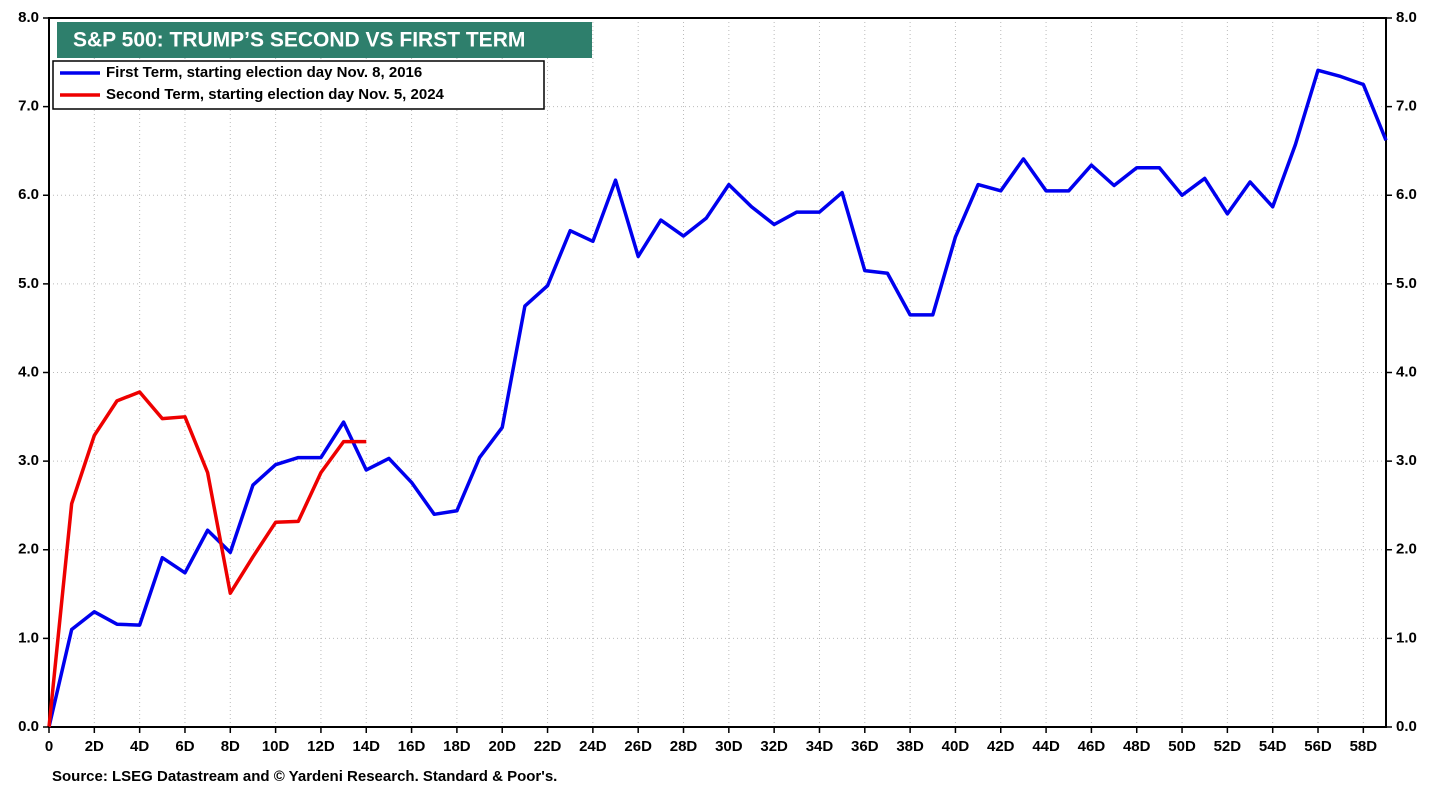  I want to click on x-tick-label: 46D, so click(1092, 746).